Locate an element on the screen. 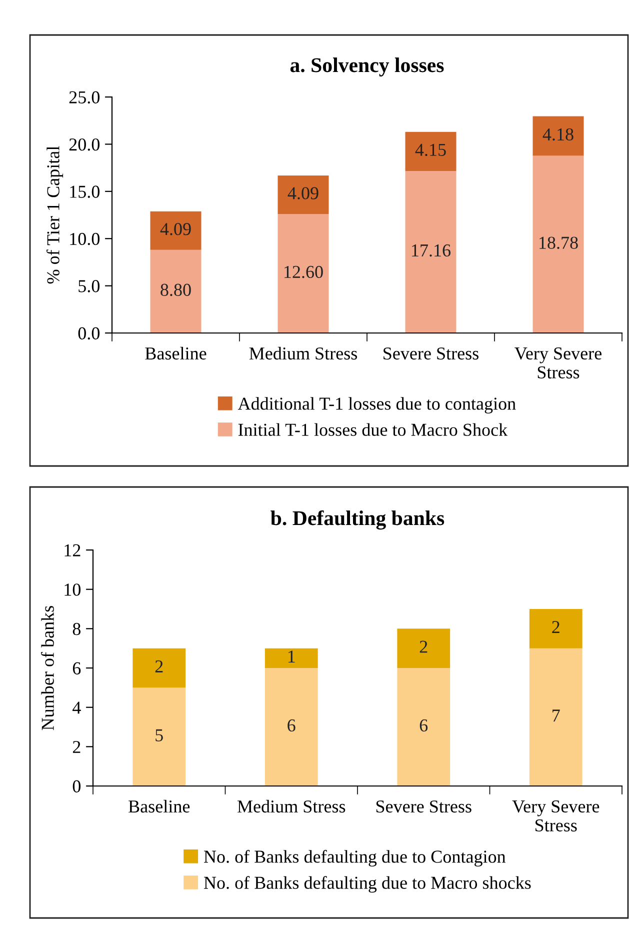  y-tick-label: 2 is located at coordinates (76, 746).